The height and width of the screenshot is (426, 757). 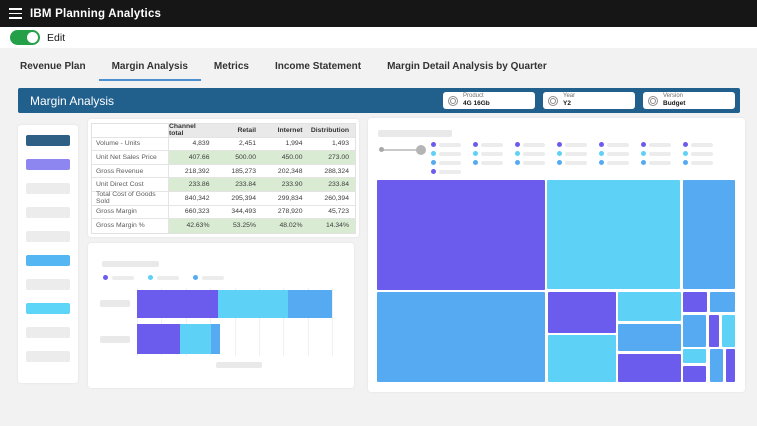 What do you see at coordinates (25, 37) in the screenshot?
I see `edit-toggle` at bounding box center [25, 37].